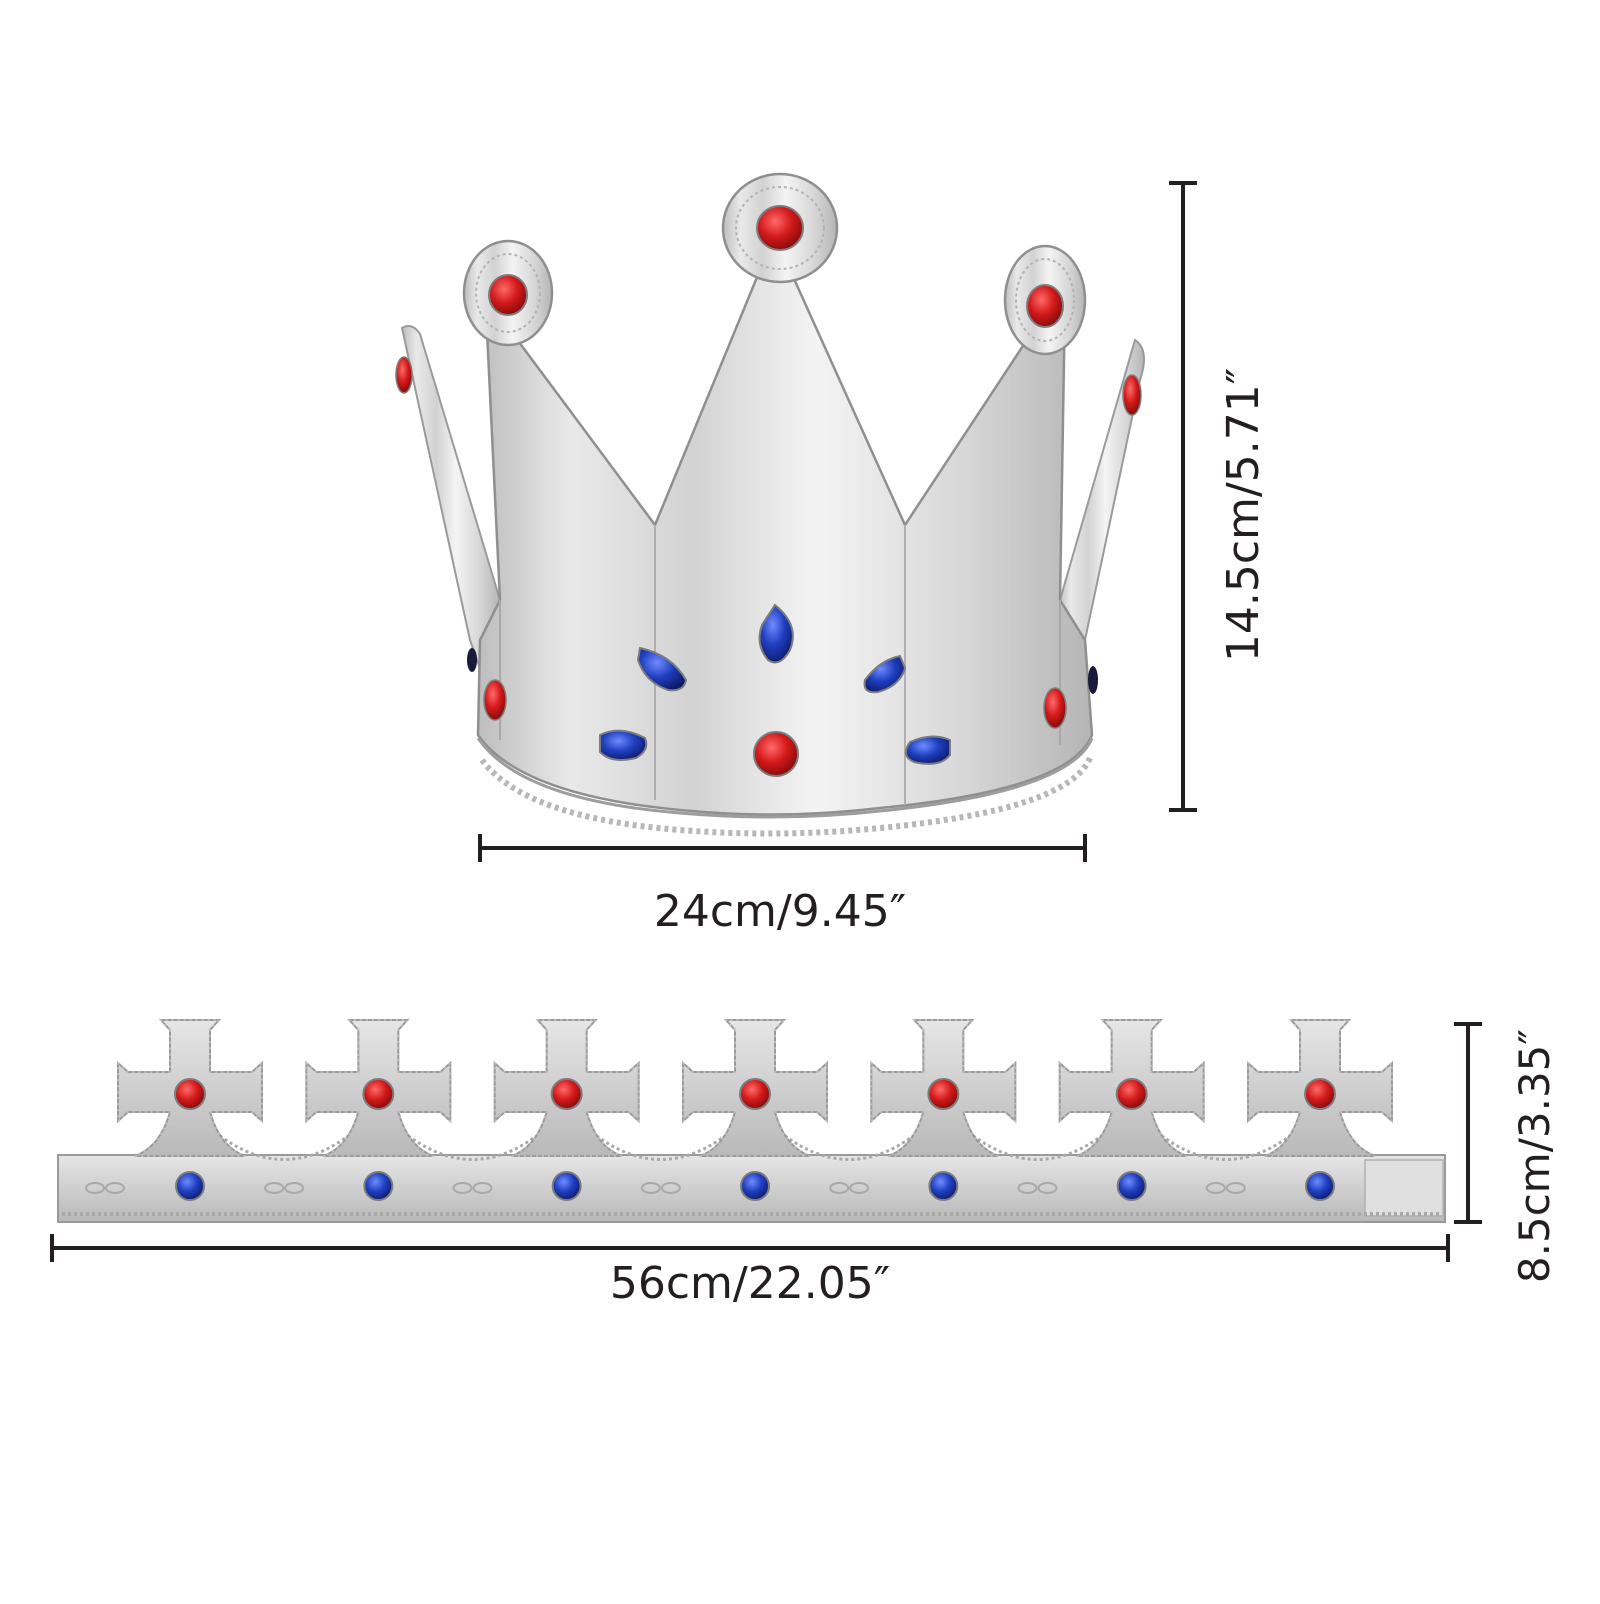  Describe the element at coordinates (782, 684) in the screenshot. I see `crown-sapphire-gems` at that location.